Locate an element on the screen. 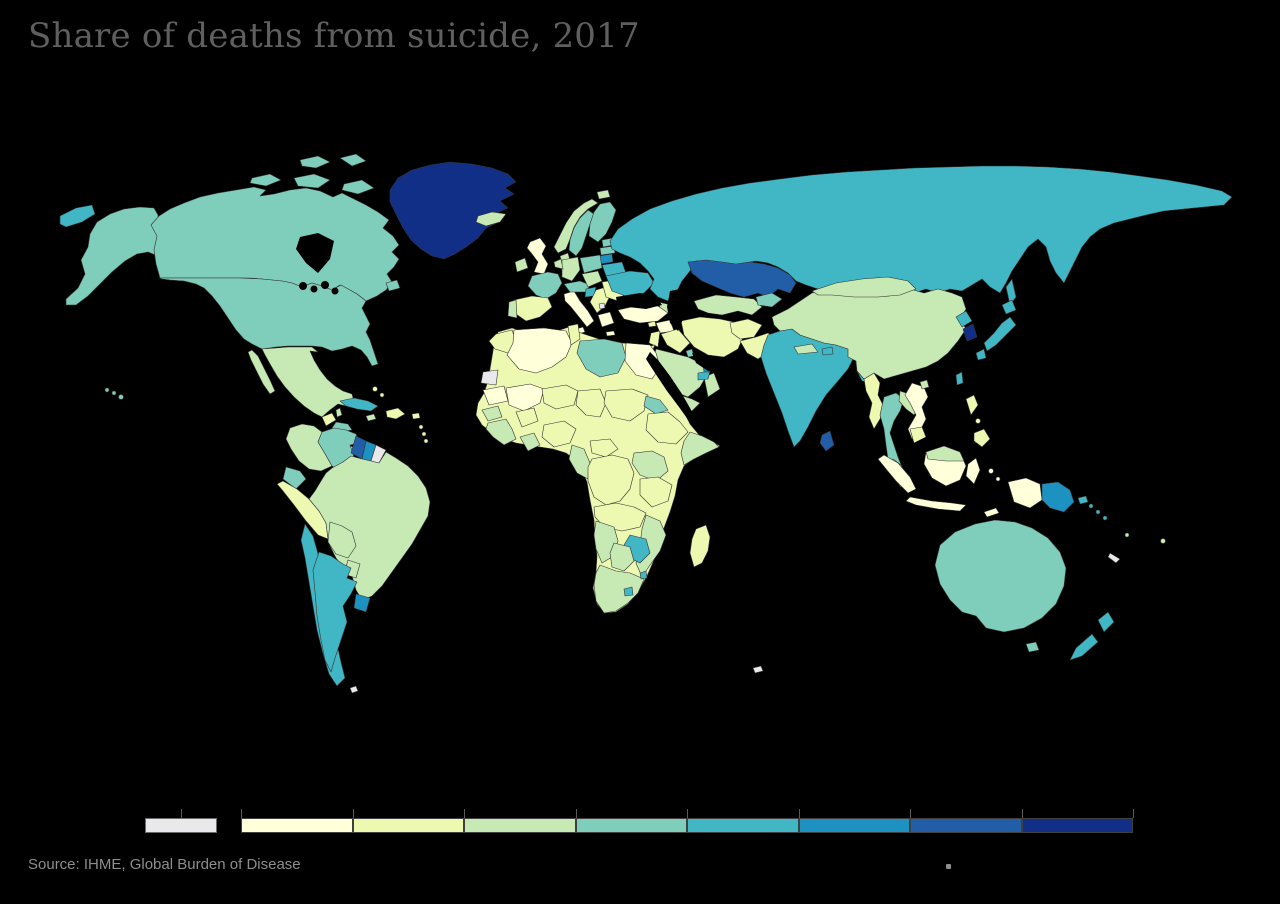  country-iran is located at coordinates (712, 337).